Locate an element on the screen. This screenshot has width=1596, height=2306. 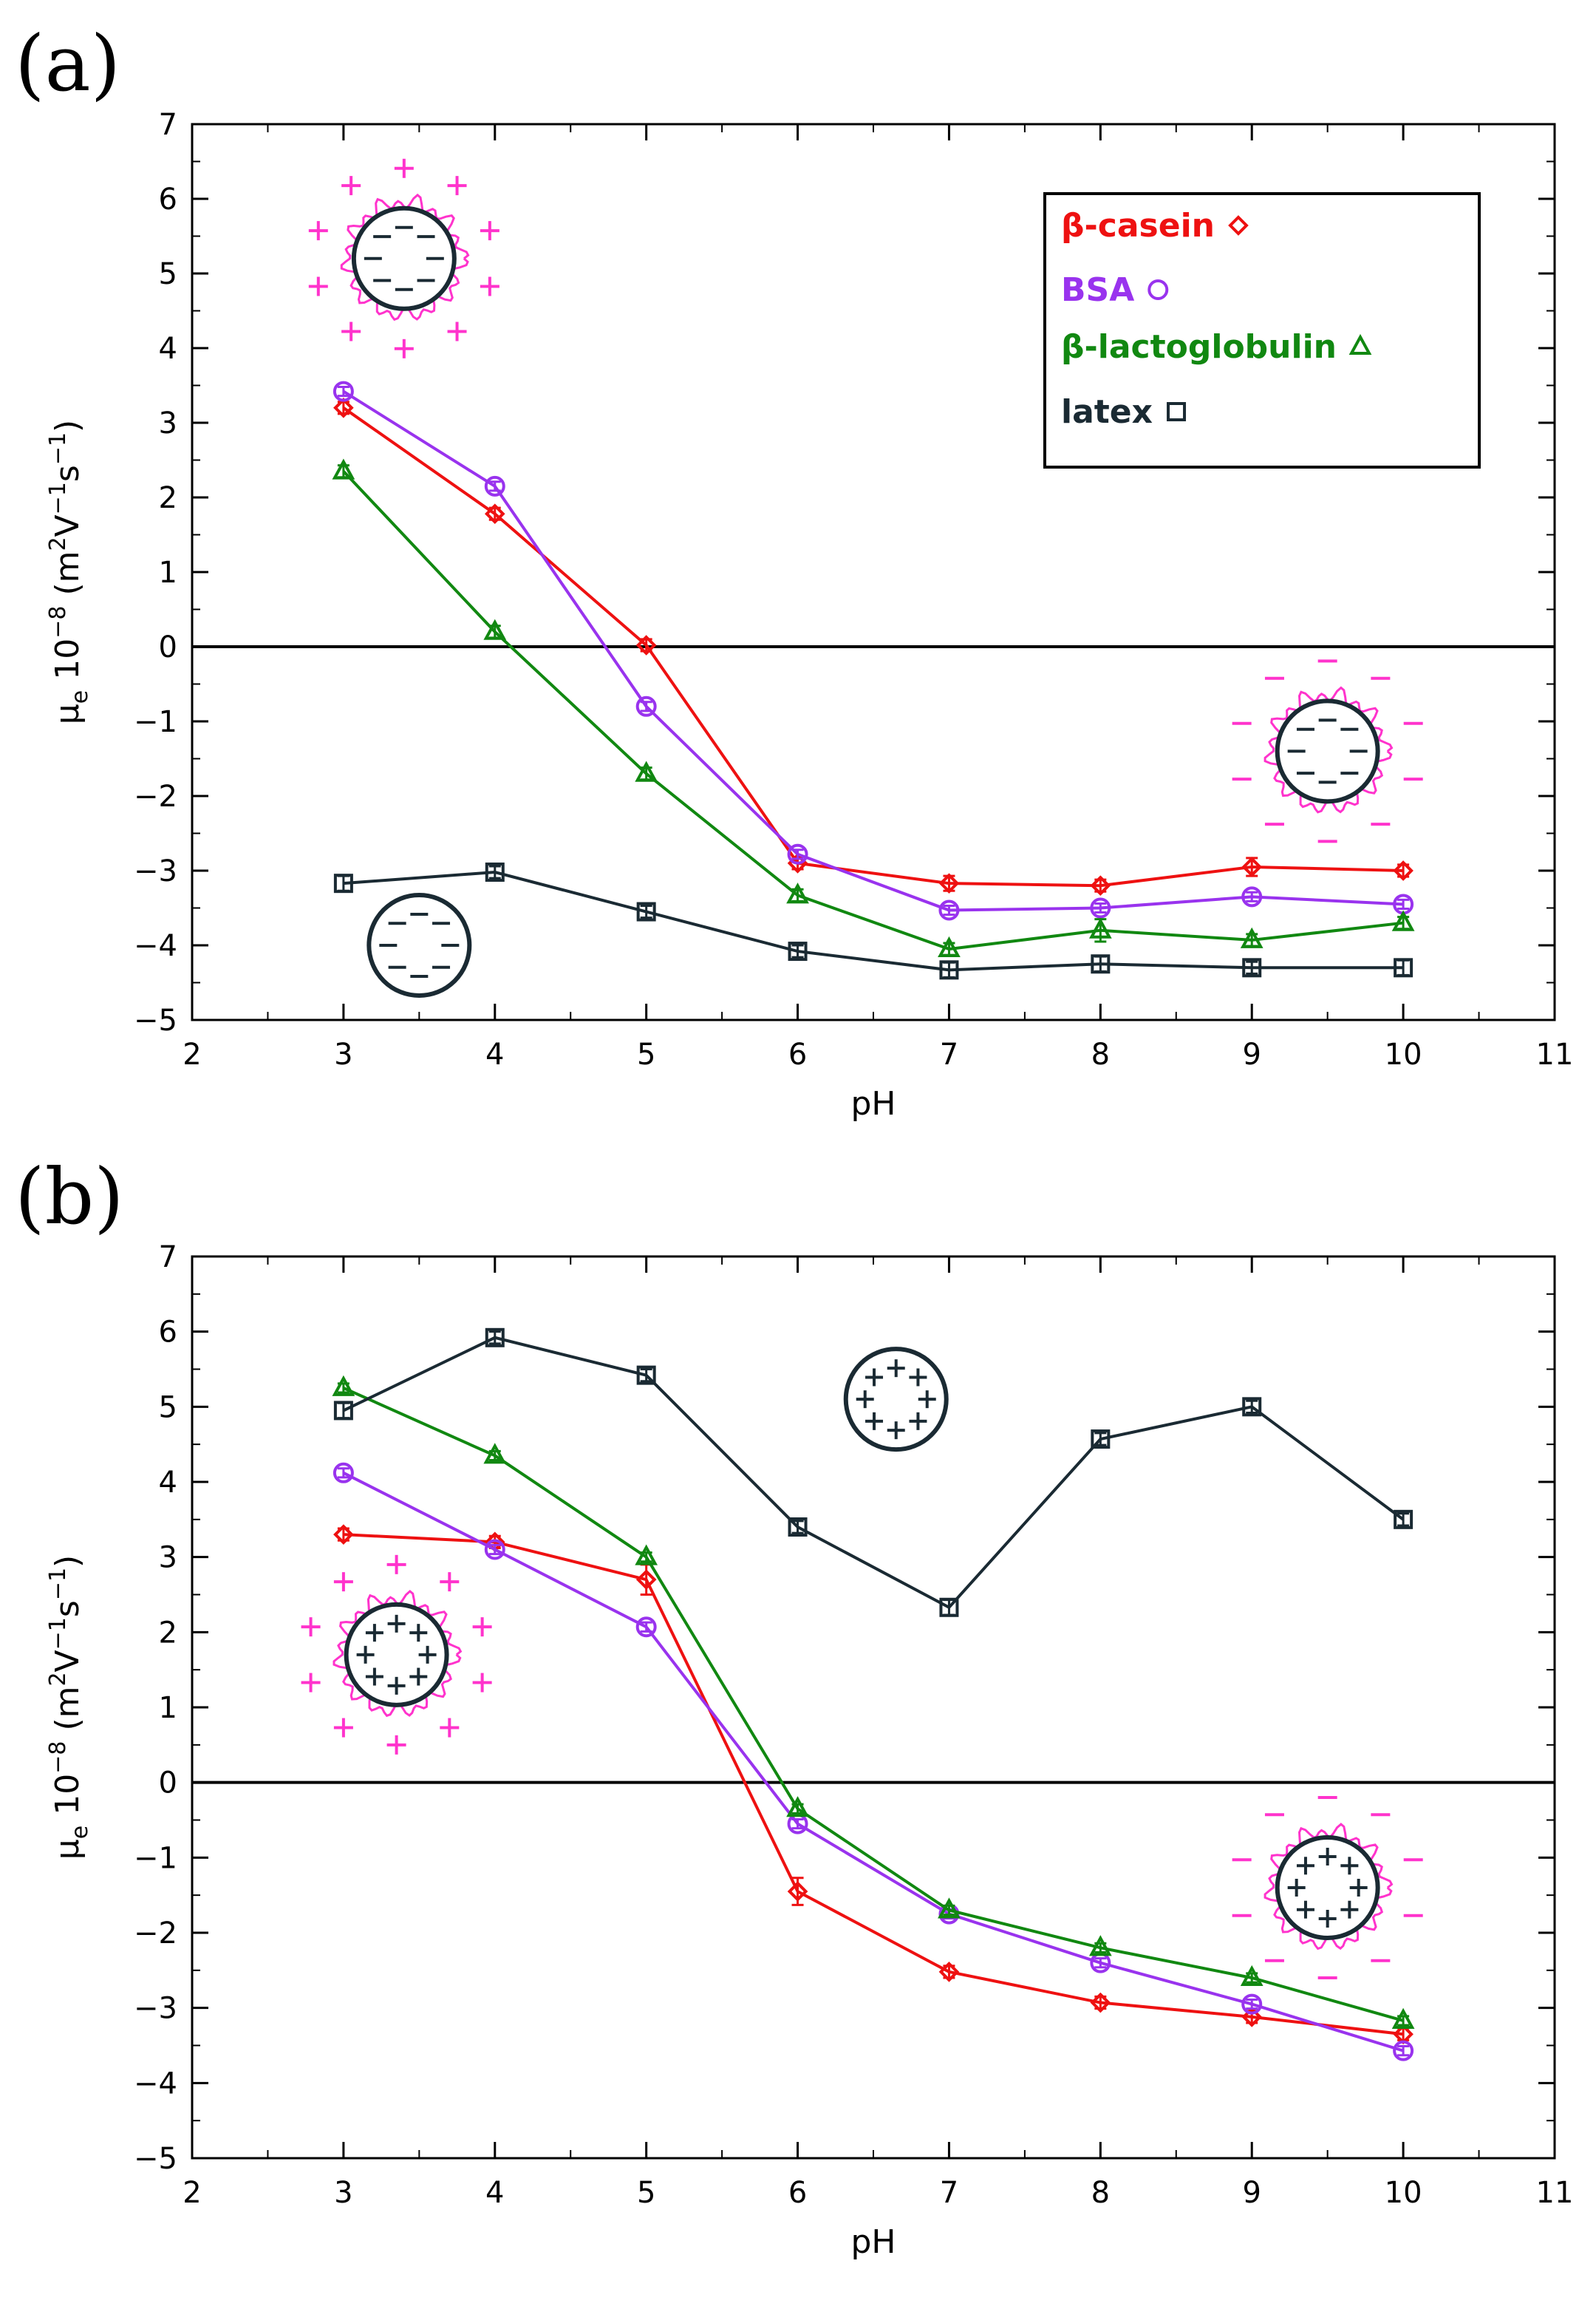
panel-label: (a) is located at coordinates (67, 64).